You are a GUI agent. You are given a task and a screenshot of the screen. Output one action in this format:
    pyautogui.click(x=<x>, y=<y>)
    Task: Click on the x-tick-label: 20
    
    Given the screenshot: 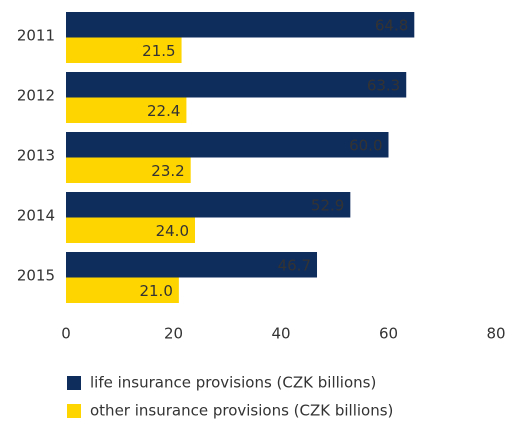 What is the action you would take?
    pyautogui.click(x=173, y=334)
    